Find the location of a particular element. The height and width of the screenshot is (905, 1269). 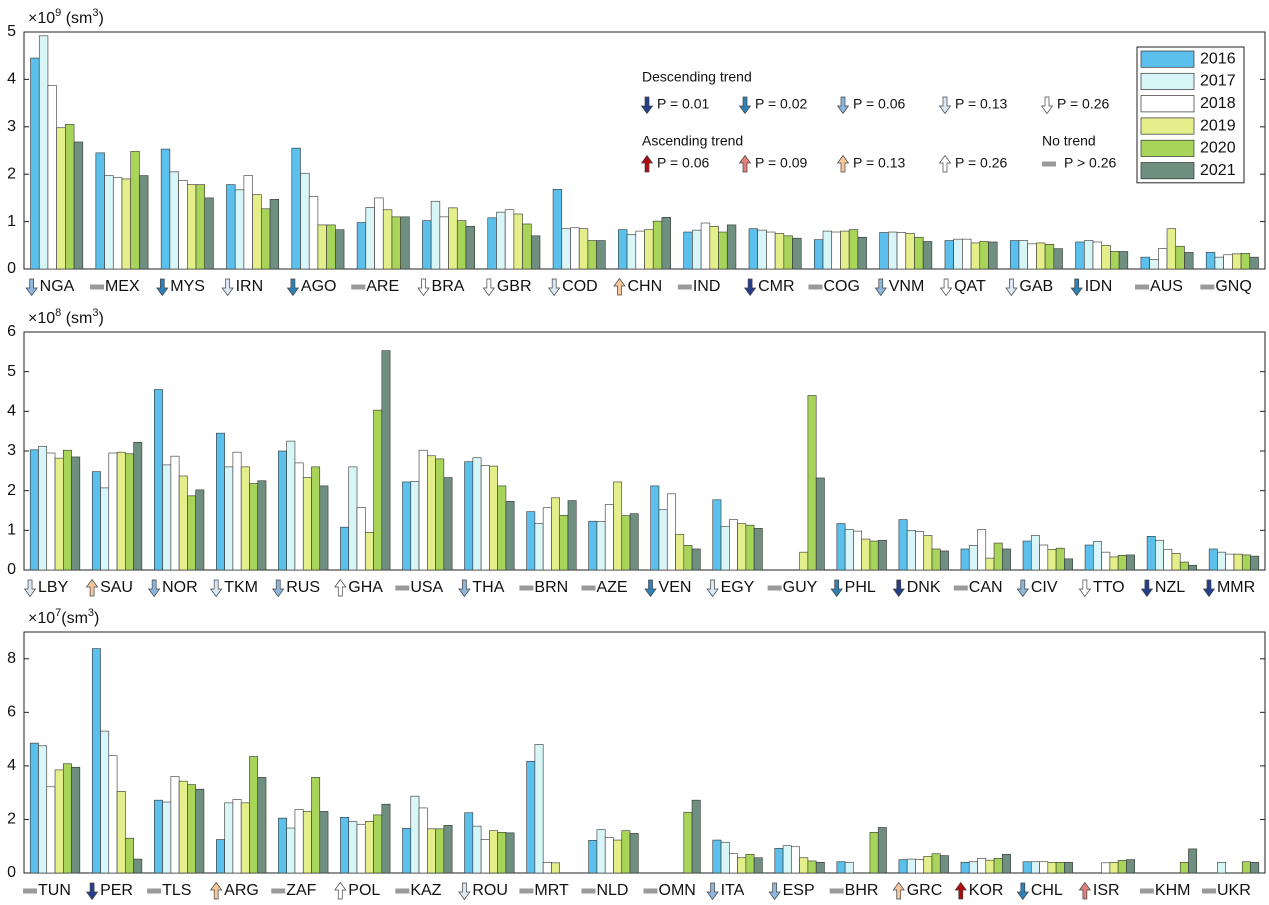

x-tick-label: EGY is located at coordinates (738, 587).